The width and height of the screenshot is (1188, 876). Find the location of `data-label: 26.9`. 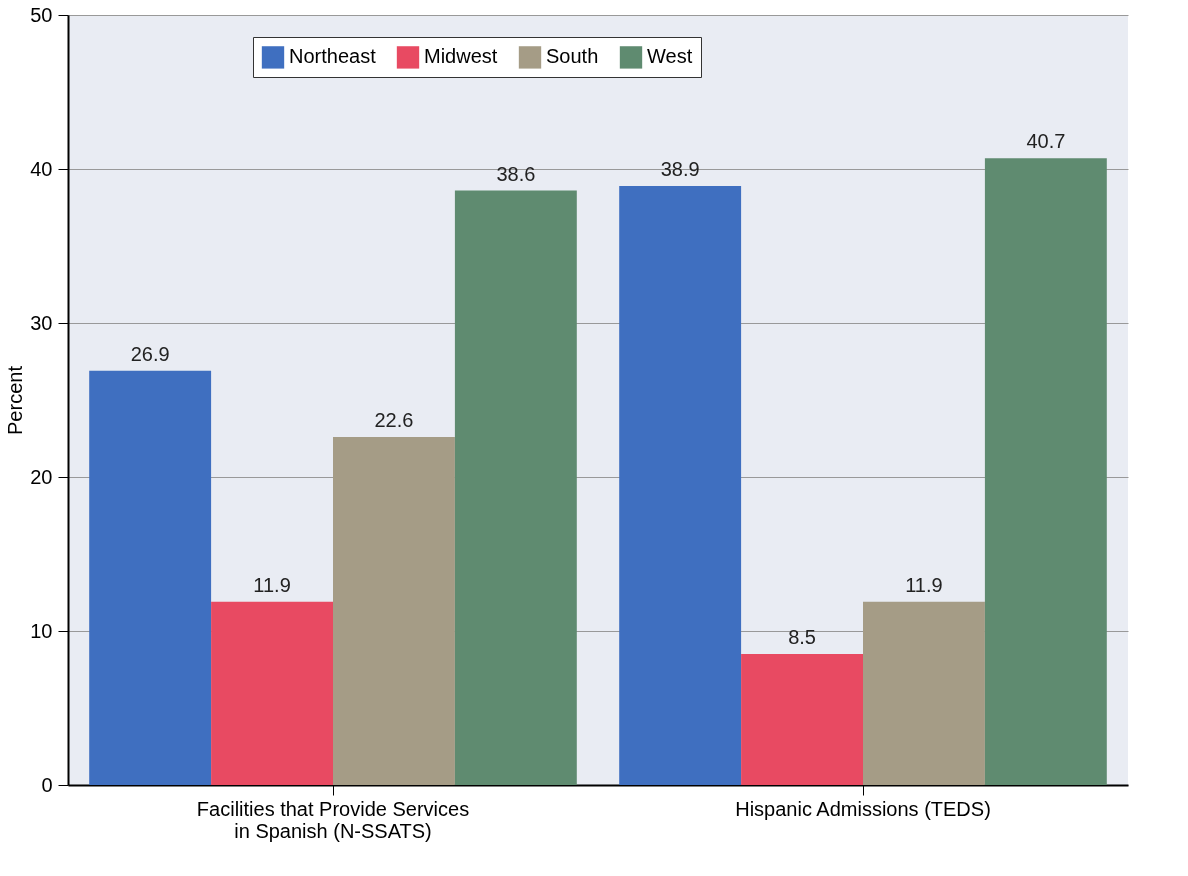

data-label: 26.9 is located at coordinates (150, 353).